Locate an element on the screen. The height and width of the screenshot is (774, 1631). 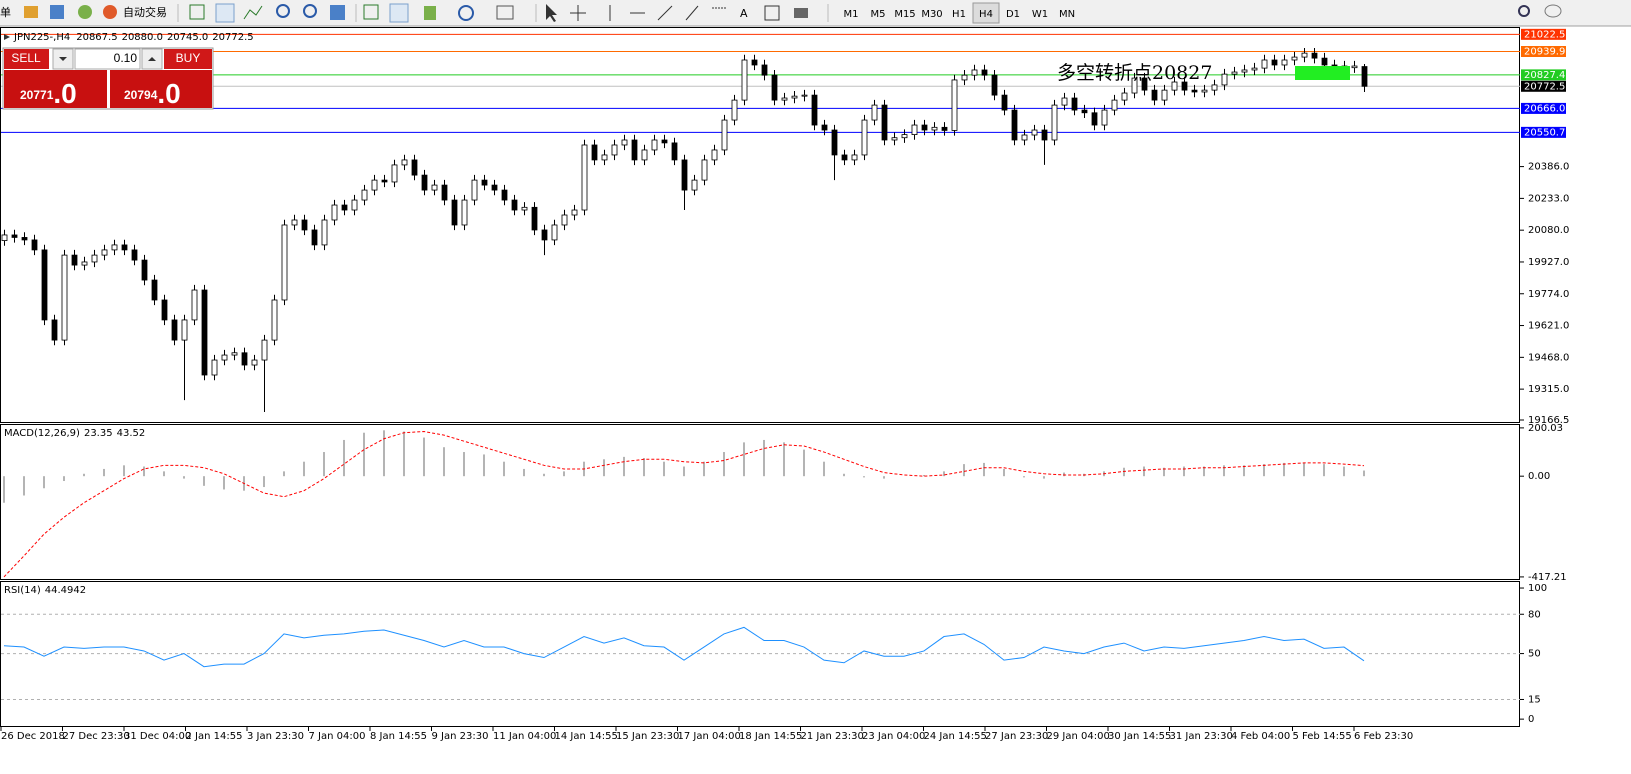
x-tick-label: 17 Jan 04:00 is located at coordinates (709, 736).